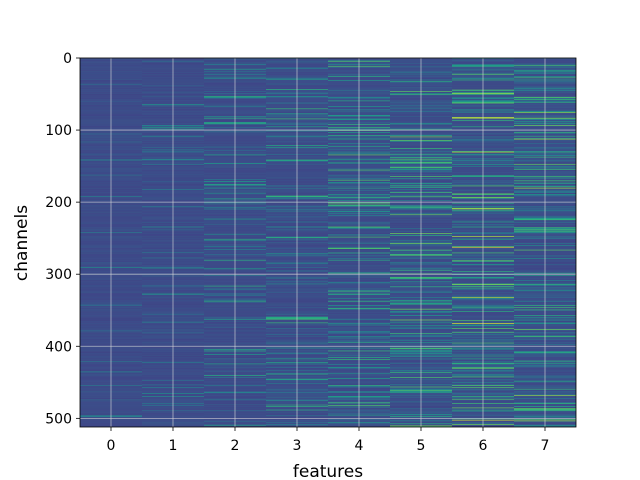 This screenshot has height=480, width=640. I want to click on y-axis: 0 100 200 300 400 500, so click(62, 239).